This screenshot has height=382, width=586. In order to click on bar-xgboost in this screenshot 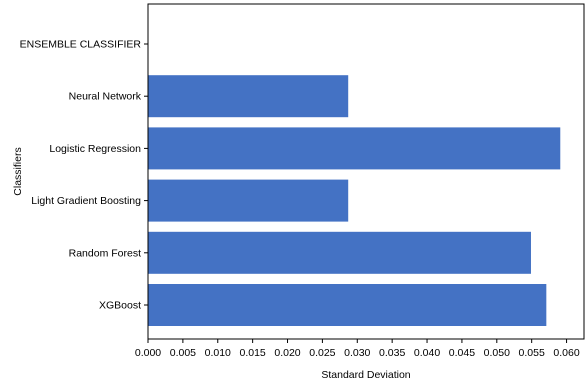, I will do `click(347, 305)`.